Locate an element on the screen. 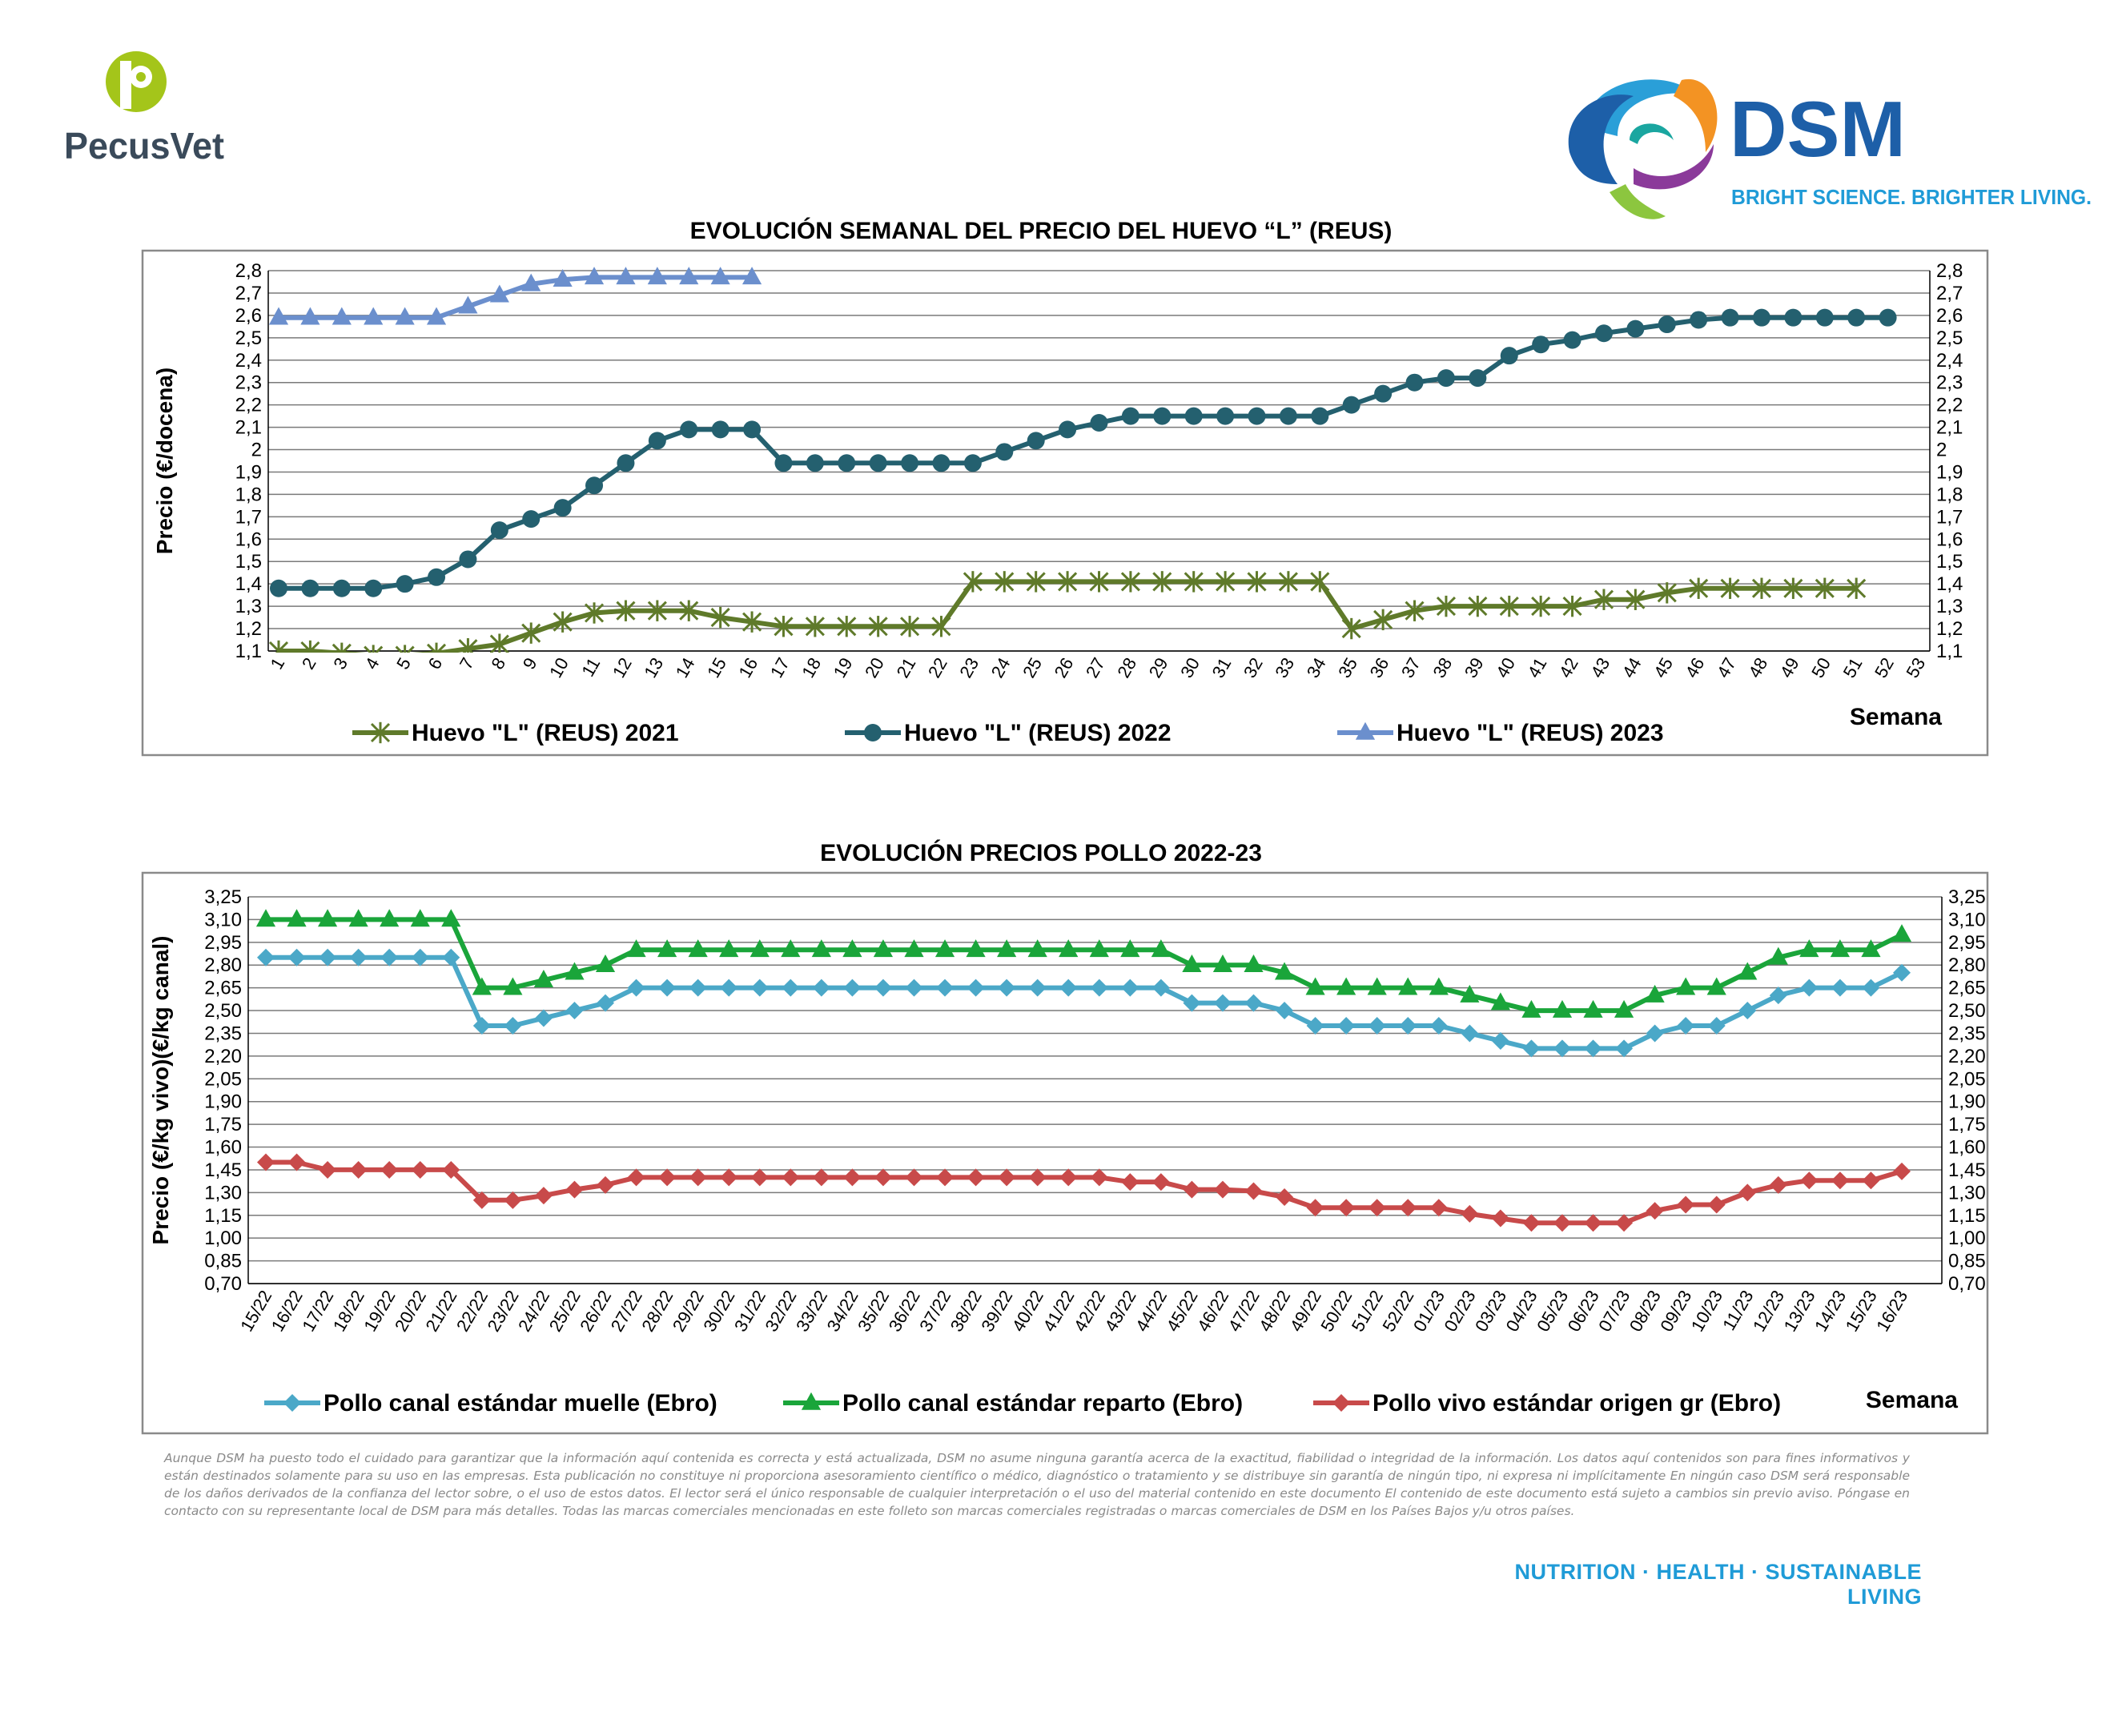  c2-y-tick-label-right: 2,50 is located at coordinates (1967, 1011).